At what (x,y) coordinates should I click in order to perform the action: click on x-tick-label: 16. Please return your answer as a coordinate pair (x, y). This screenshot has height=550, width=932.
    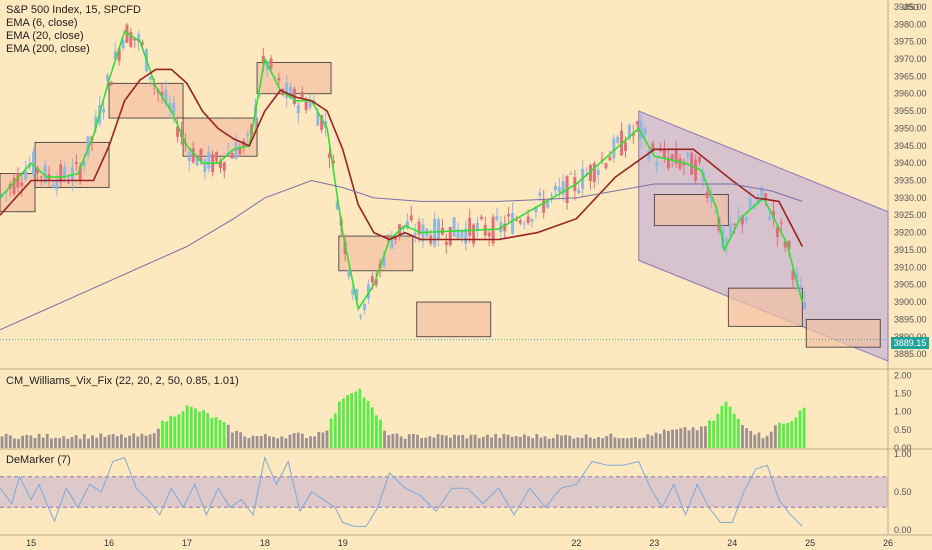
    Looking at the image, I should click on (109, 543).